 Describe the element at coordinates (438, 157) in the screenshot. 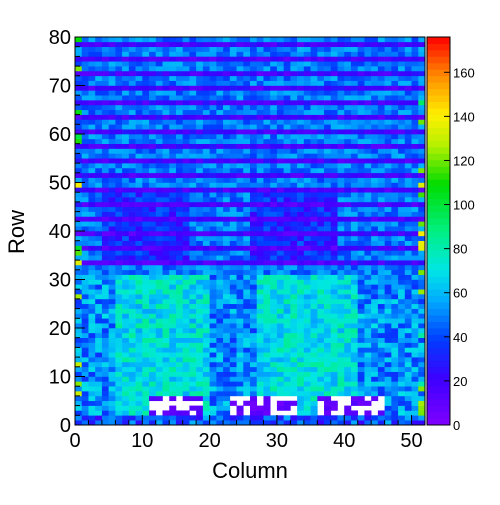

I see `colorbar-segment` at that location.